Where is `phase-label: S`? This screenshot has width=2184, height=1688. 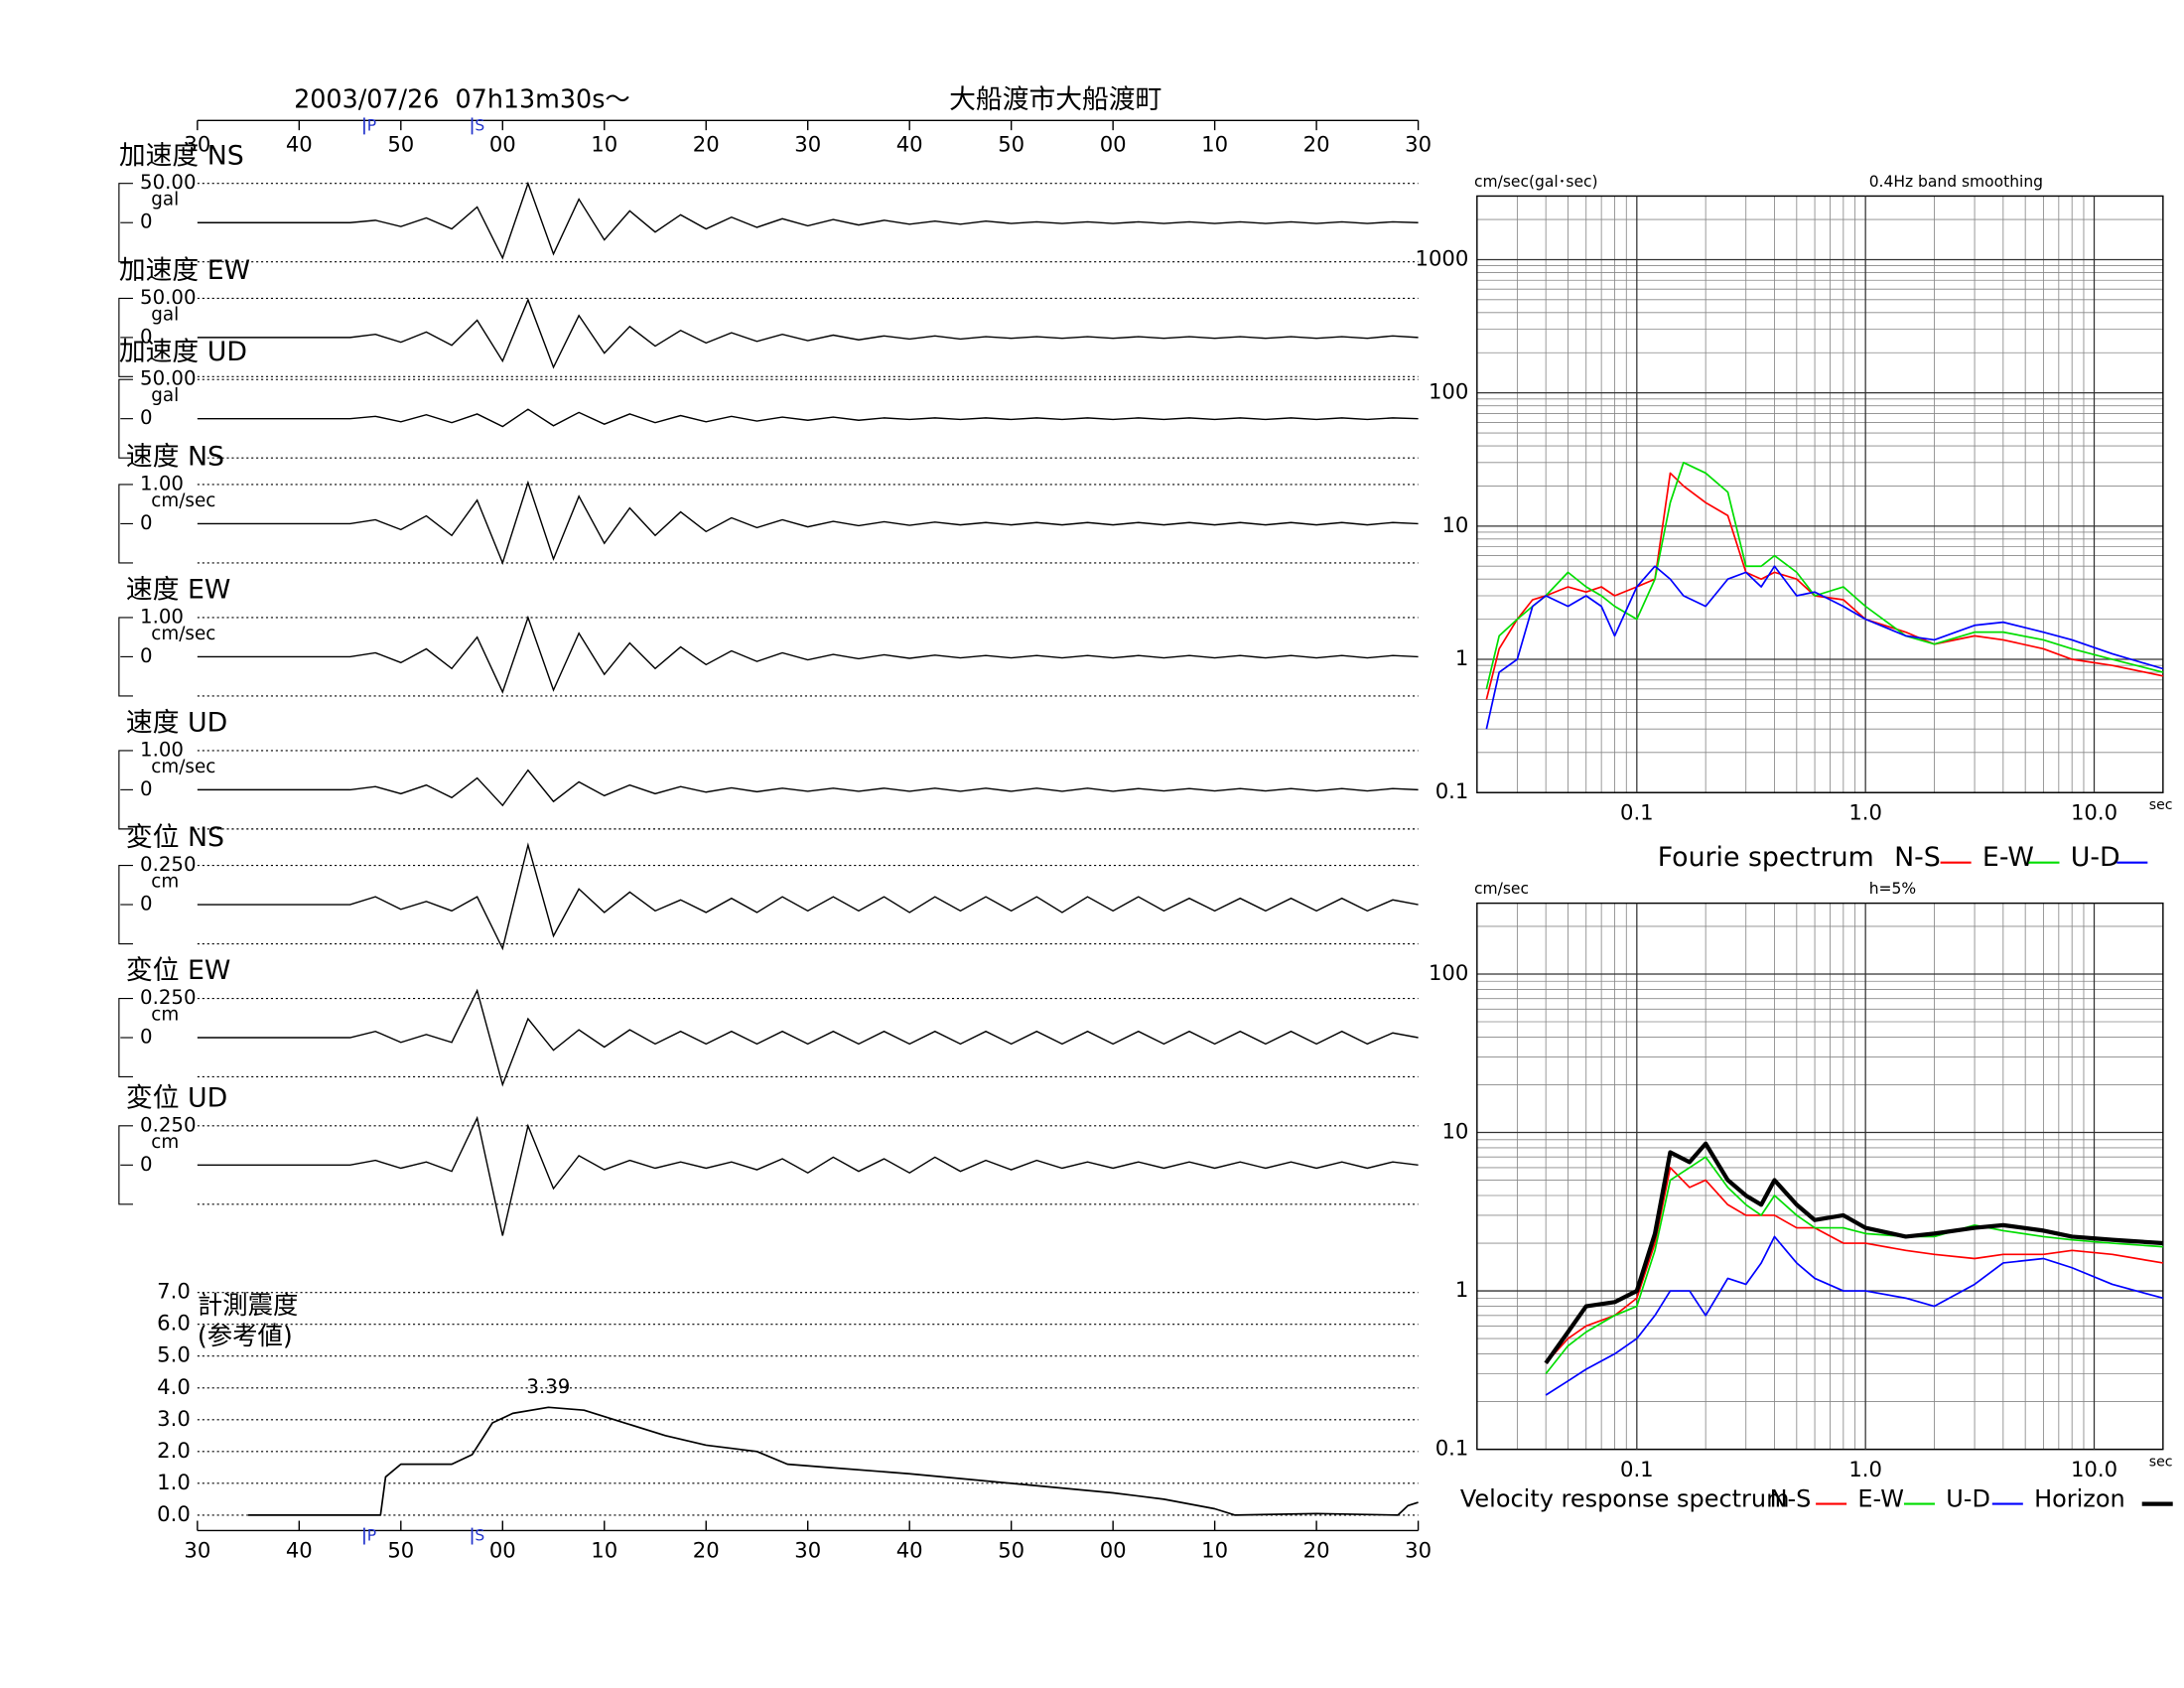
phase-label: S is located at coordinates (479, 1536).